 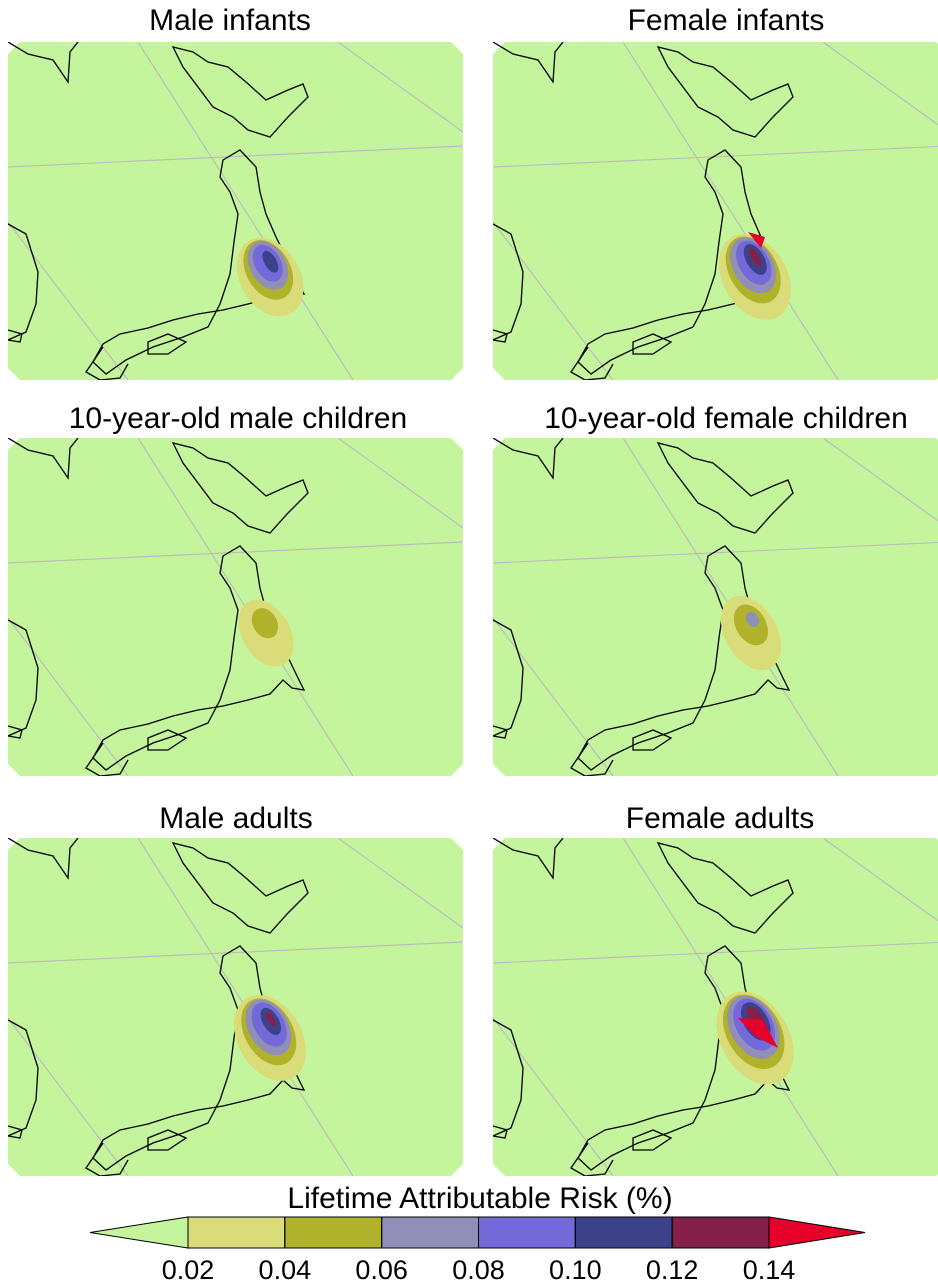 I want to click on colorbar-tick-label: 0.02, so click(x=188, y=1270).